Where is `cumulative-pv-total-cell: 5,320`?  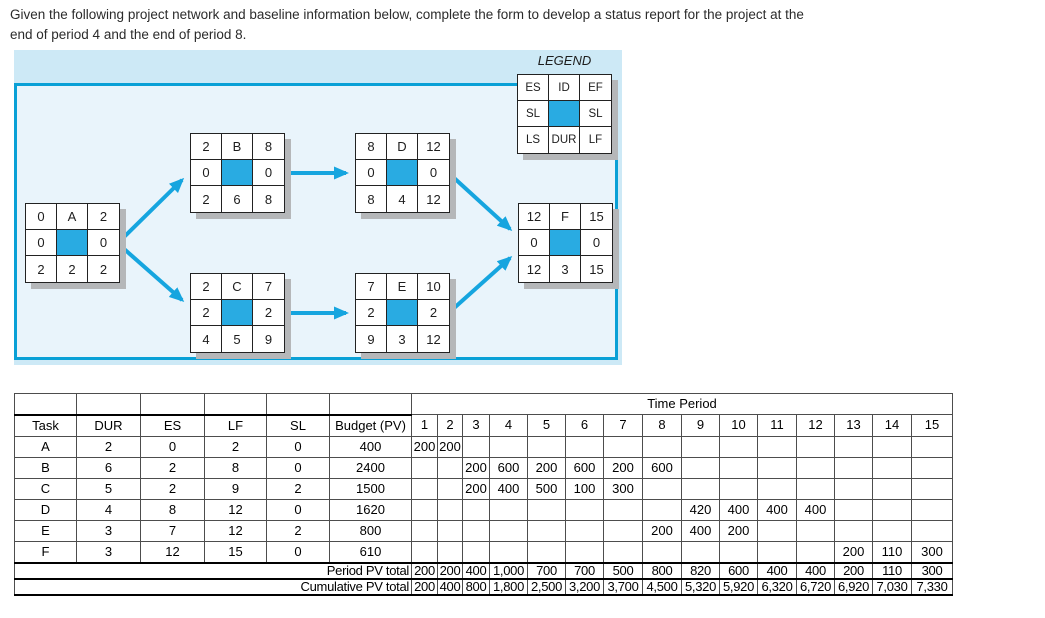
cumulative-pv-total-cell: 5,320 is located at coordinates (700, 586).